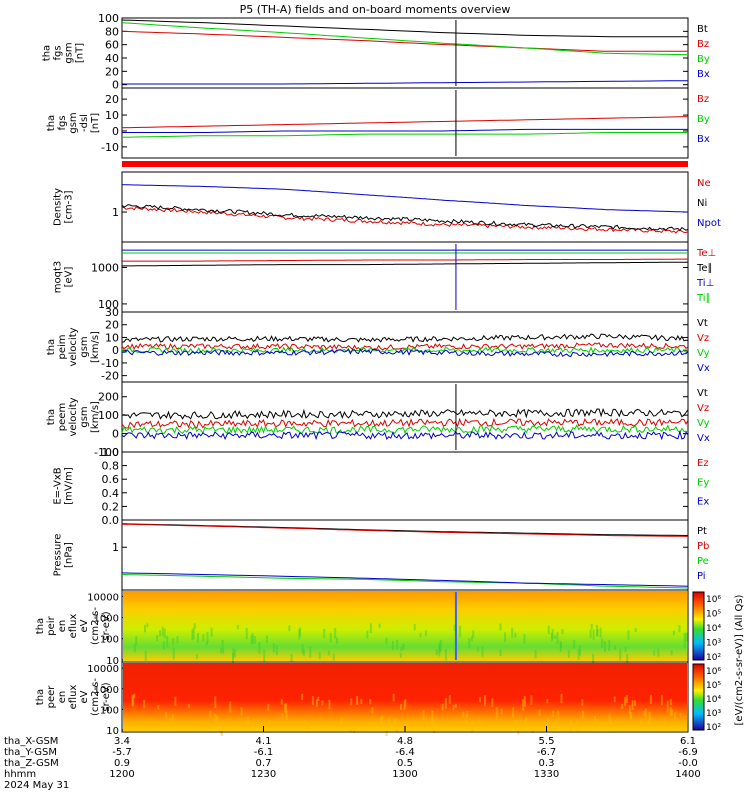 The height and width of the screenshot is (800, 750). I want to click on x-tick-label: -6.7, so click(547, 752).